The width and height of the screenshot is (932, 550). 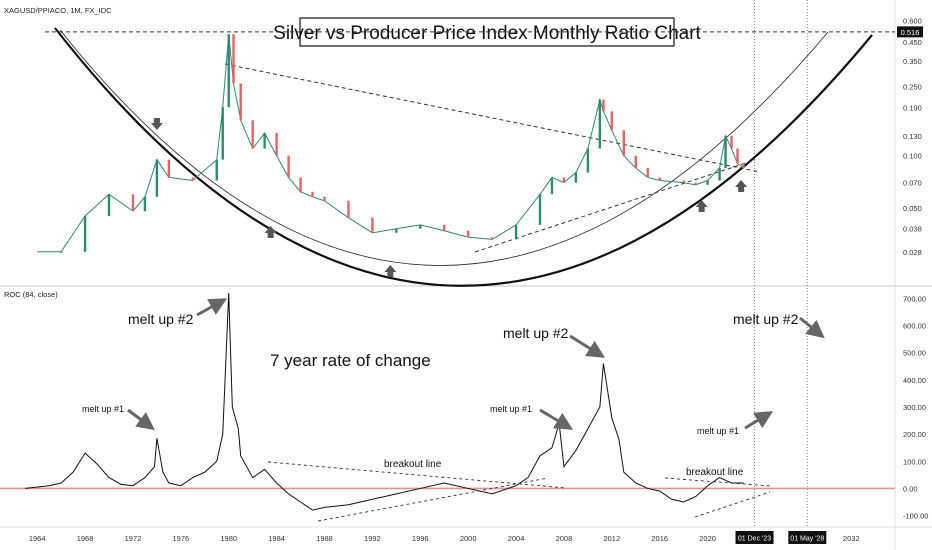 What do you see at coordinates (276, 538) in the screenshot?
I see `time-tick-label: 1984` at bounding box center [276, 538].